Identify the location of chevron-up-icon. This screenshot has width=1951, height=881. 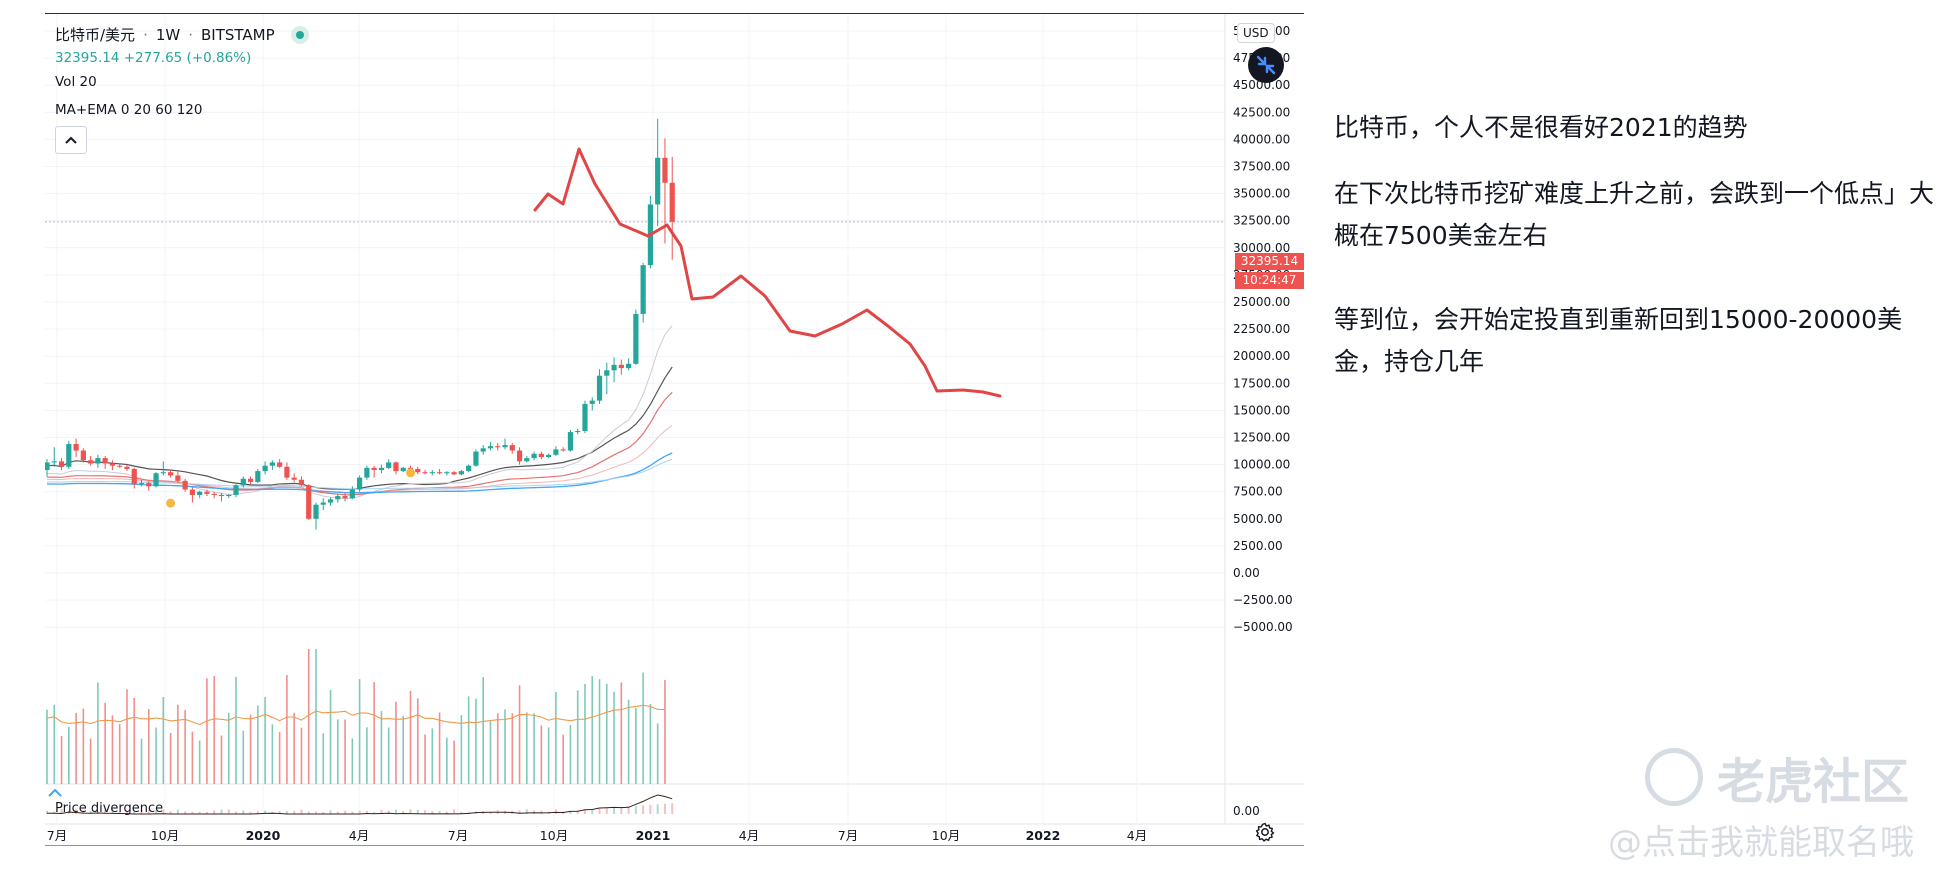
(71, 140).